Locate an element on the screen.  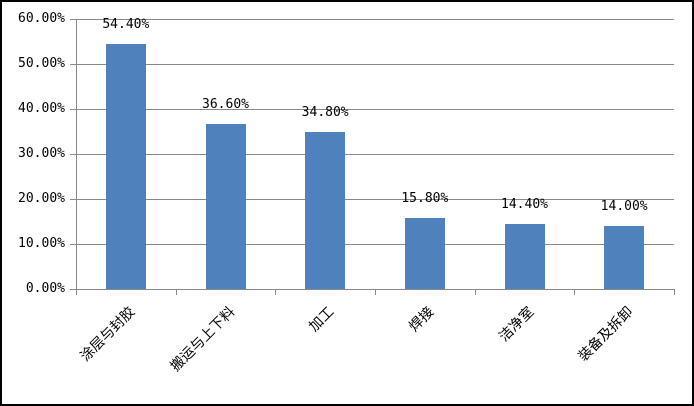
y-axis-line is located at coordinates (76, 154).